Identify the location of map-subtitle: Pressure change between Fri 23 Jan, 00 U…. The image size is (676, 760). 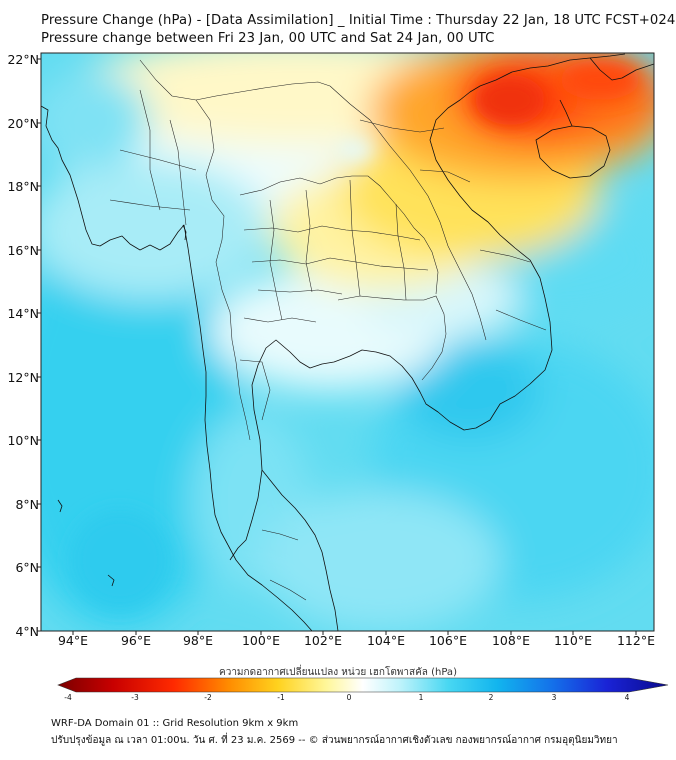
(268, 38).